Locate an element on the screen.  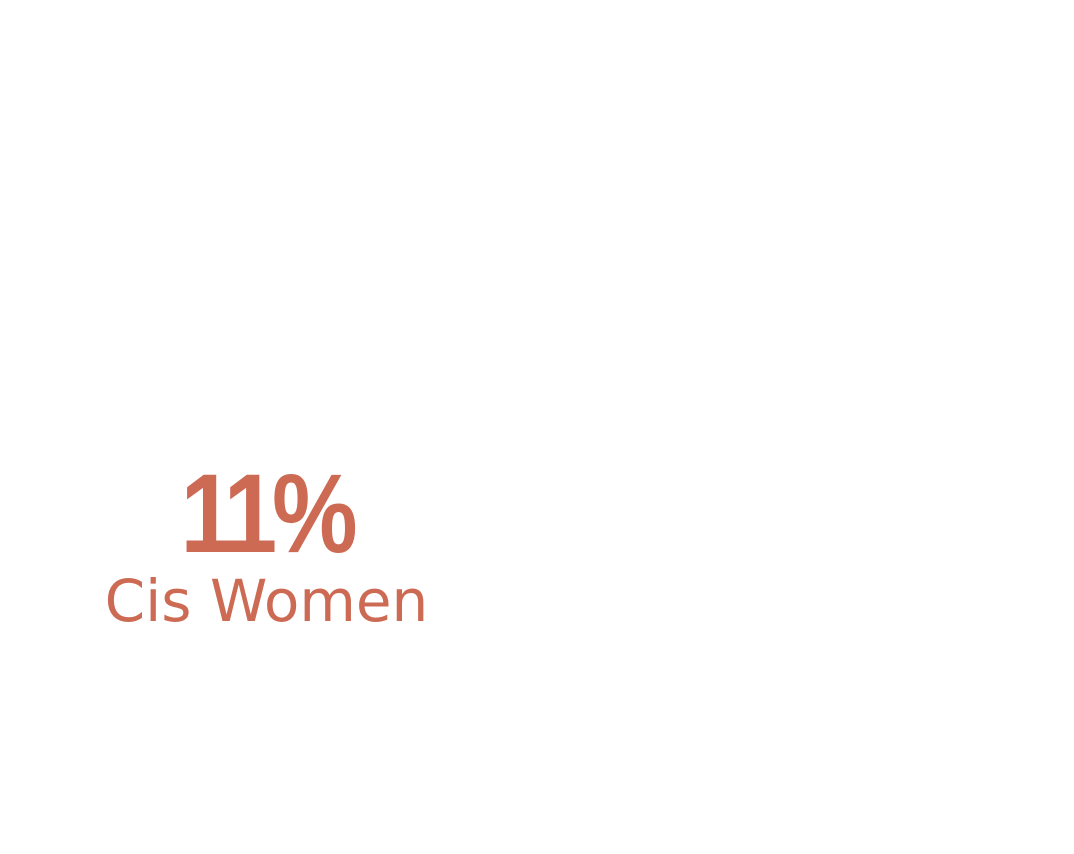
stat-label: Cis Women is located at coordinates (266, 601).